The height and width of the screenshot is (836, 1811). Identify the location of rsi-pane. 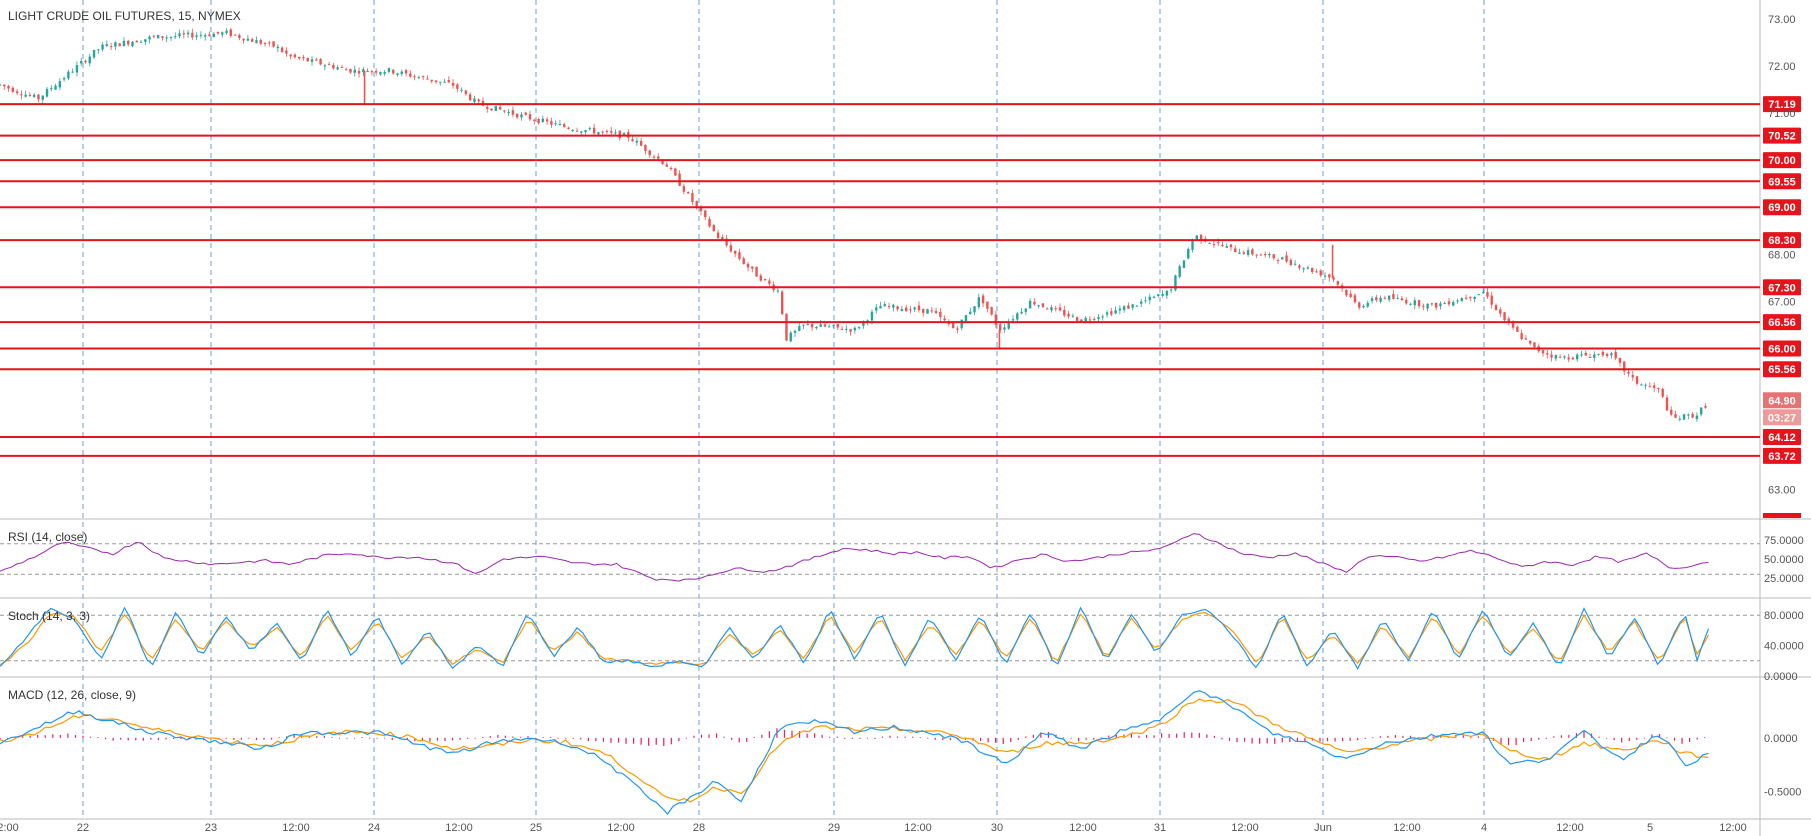
(880, 557).